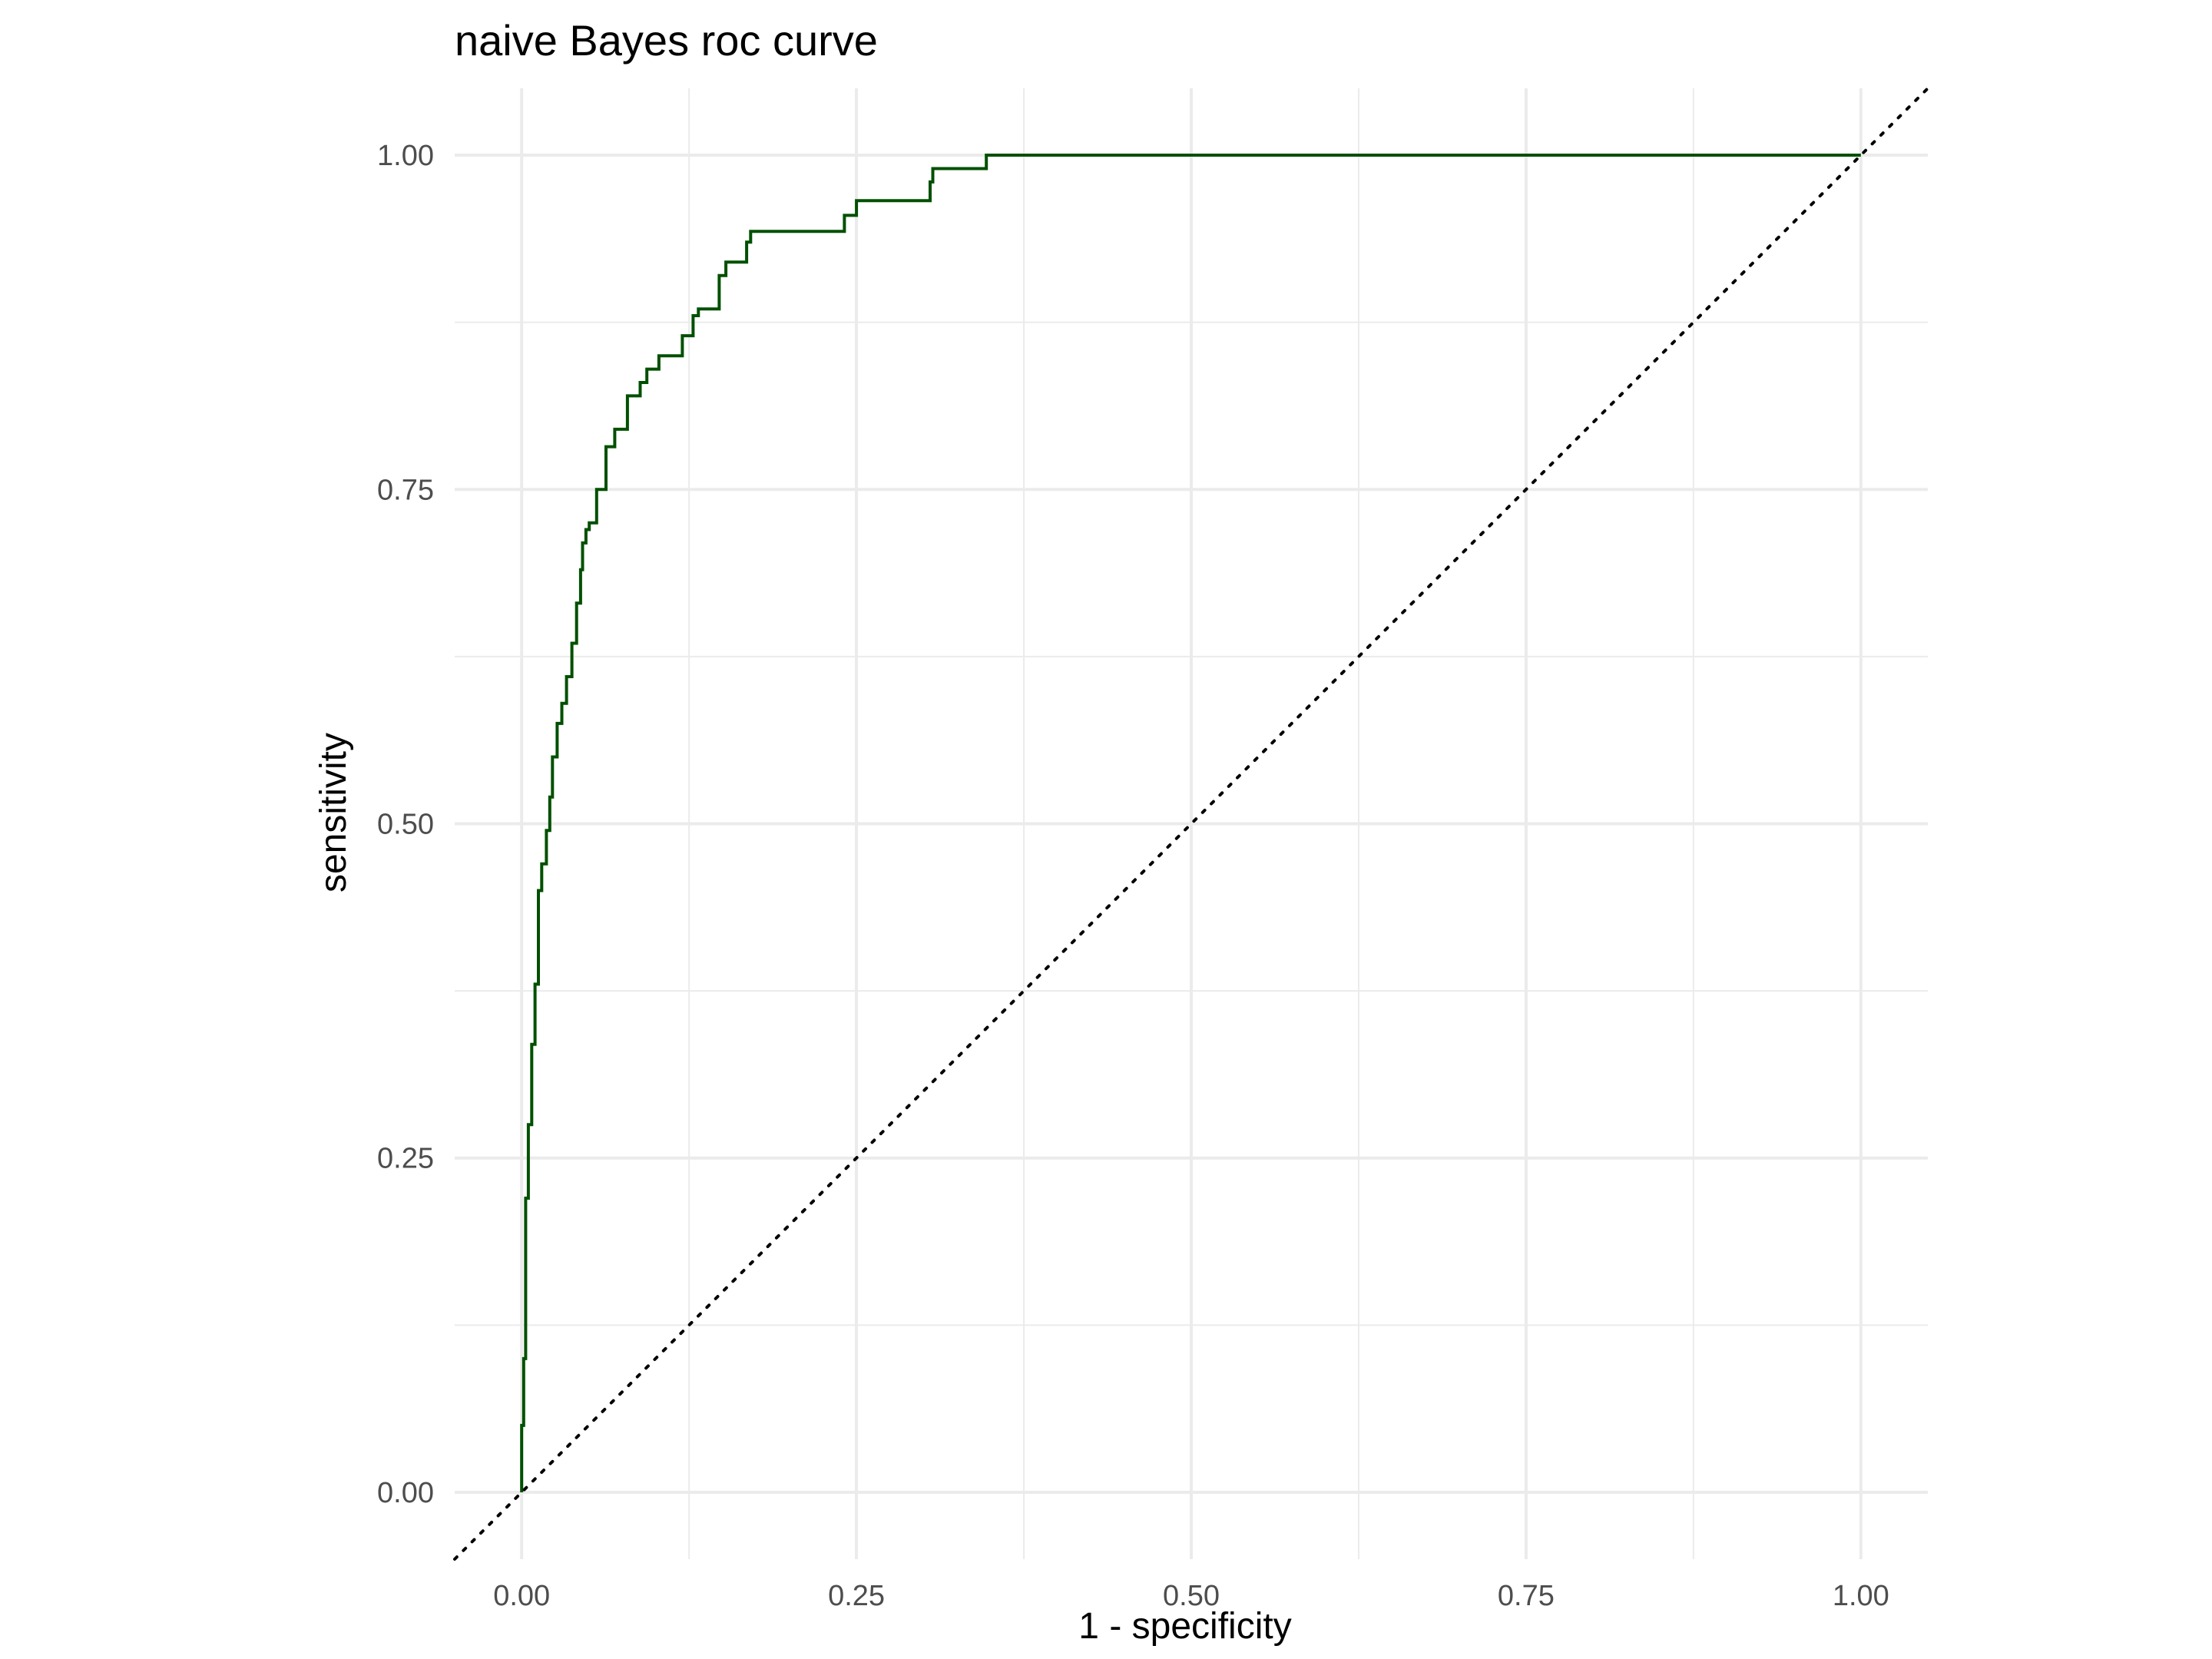 The height and width of the screenshot is (1659, 2212). What do you see at coordinates (405, 1493) in the screenshot?
I see `y-tick-label: 0.00` at bounding box center [405, 1493].